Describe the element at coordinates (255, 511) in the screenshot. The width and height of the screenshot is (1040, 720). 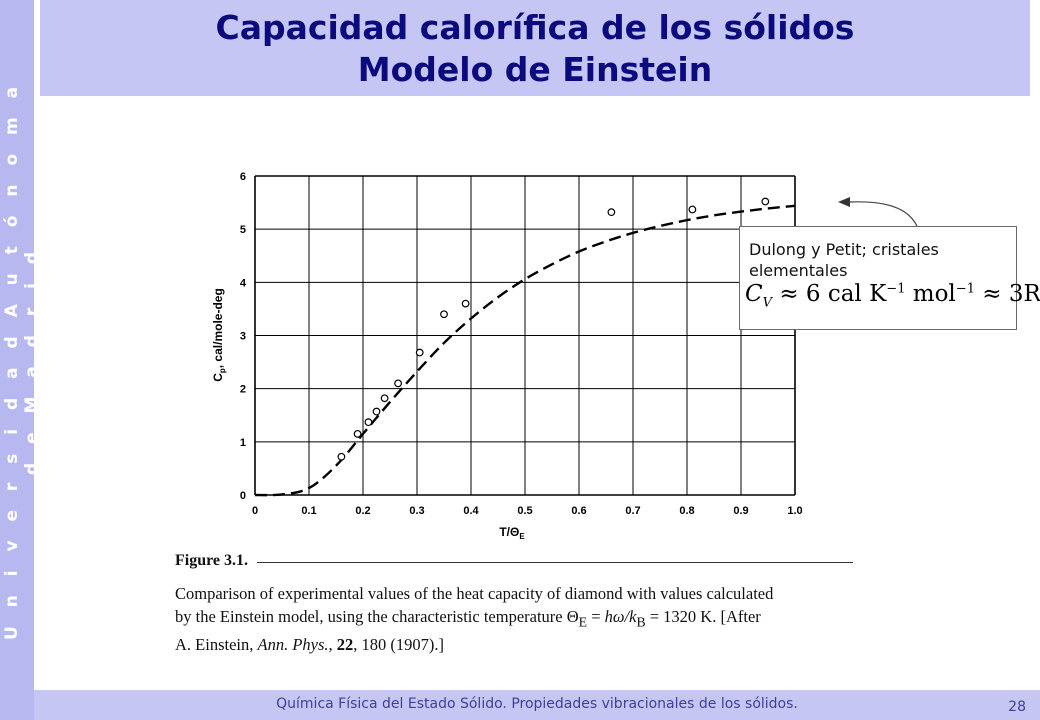
I see `x-tick-label: 0` at that location.